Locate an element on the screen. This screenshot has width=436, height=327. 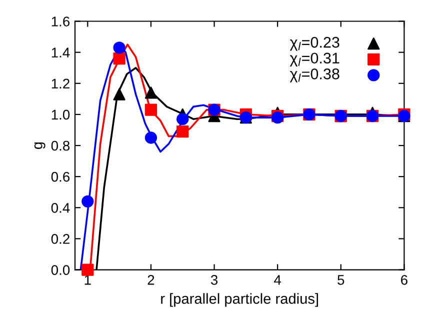
x-tick-label: 3 is located at coordinates (214, 280).